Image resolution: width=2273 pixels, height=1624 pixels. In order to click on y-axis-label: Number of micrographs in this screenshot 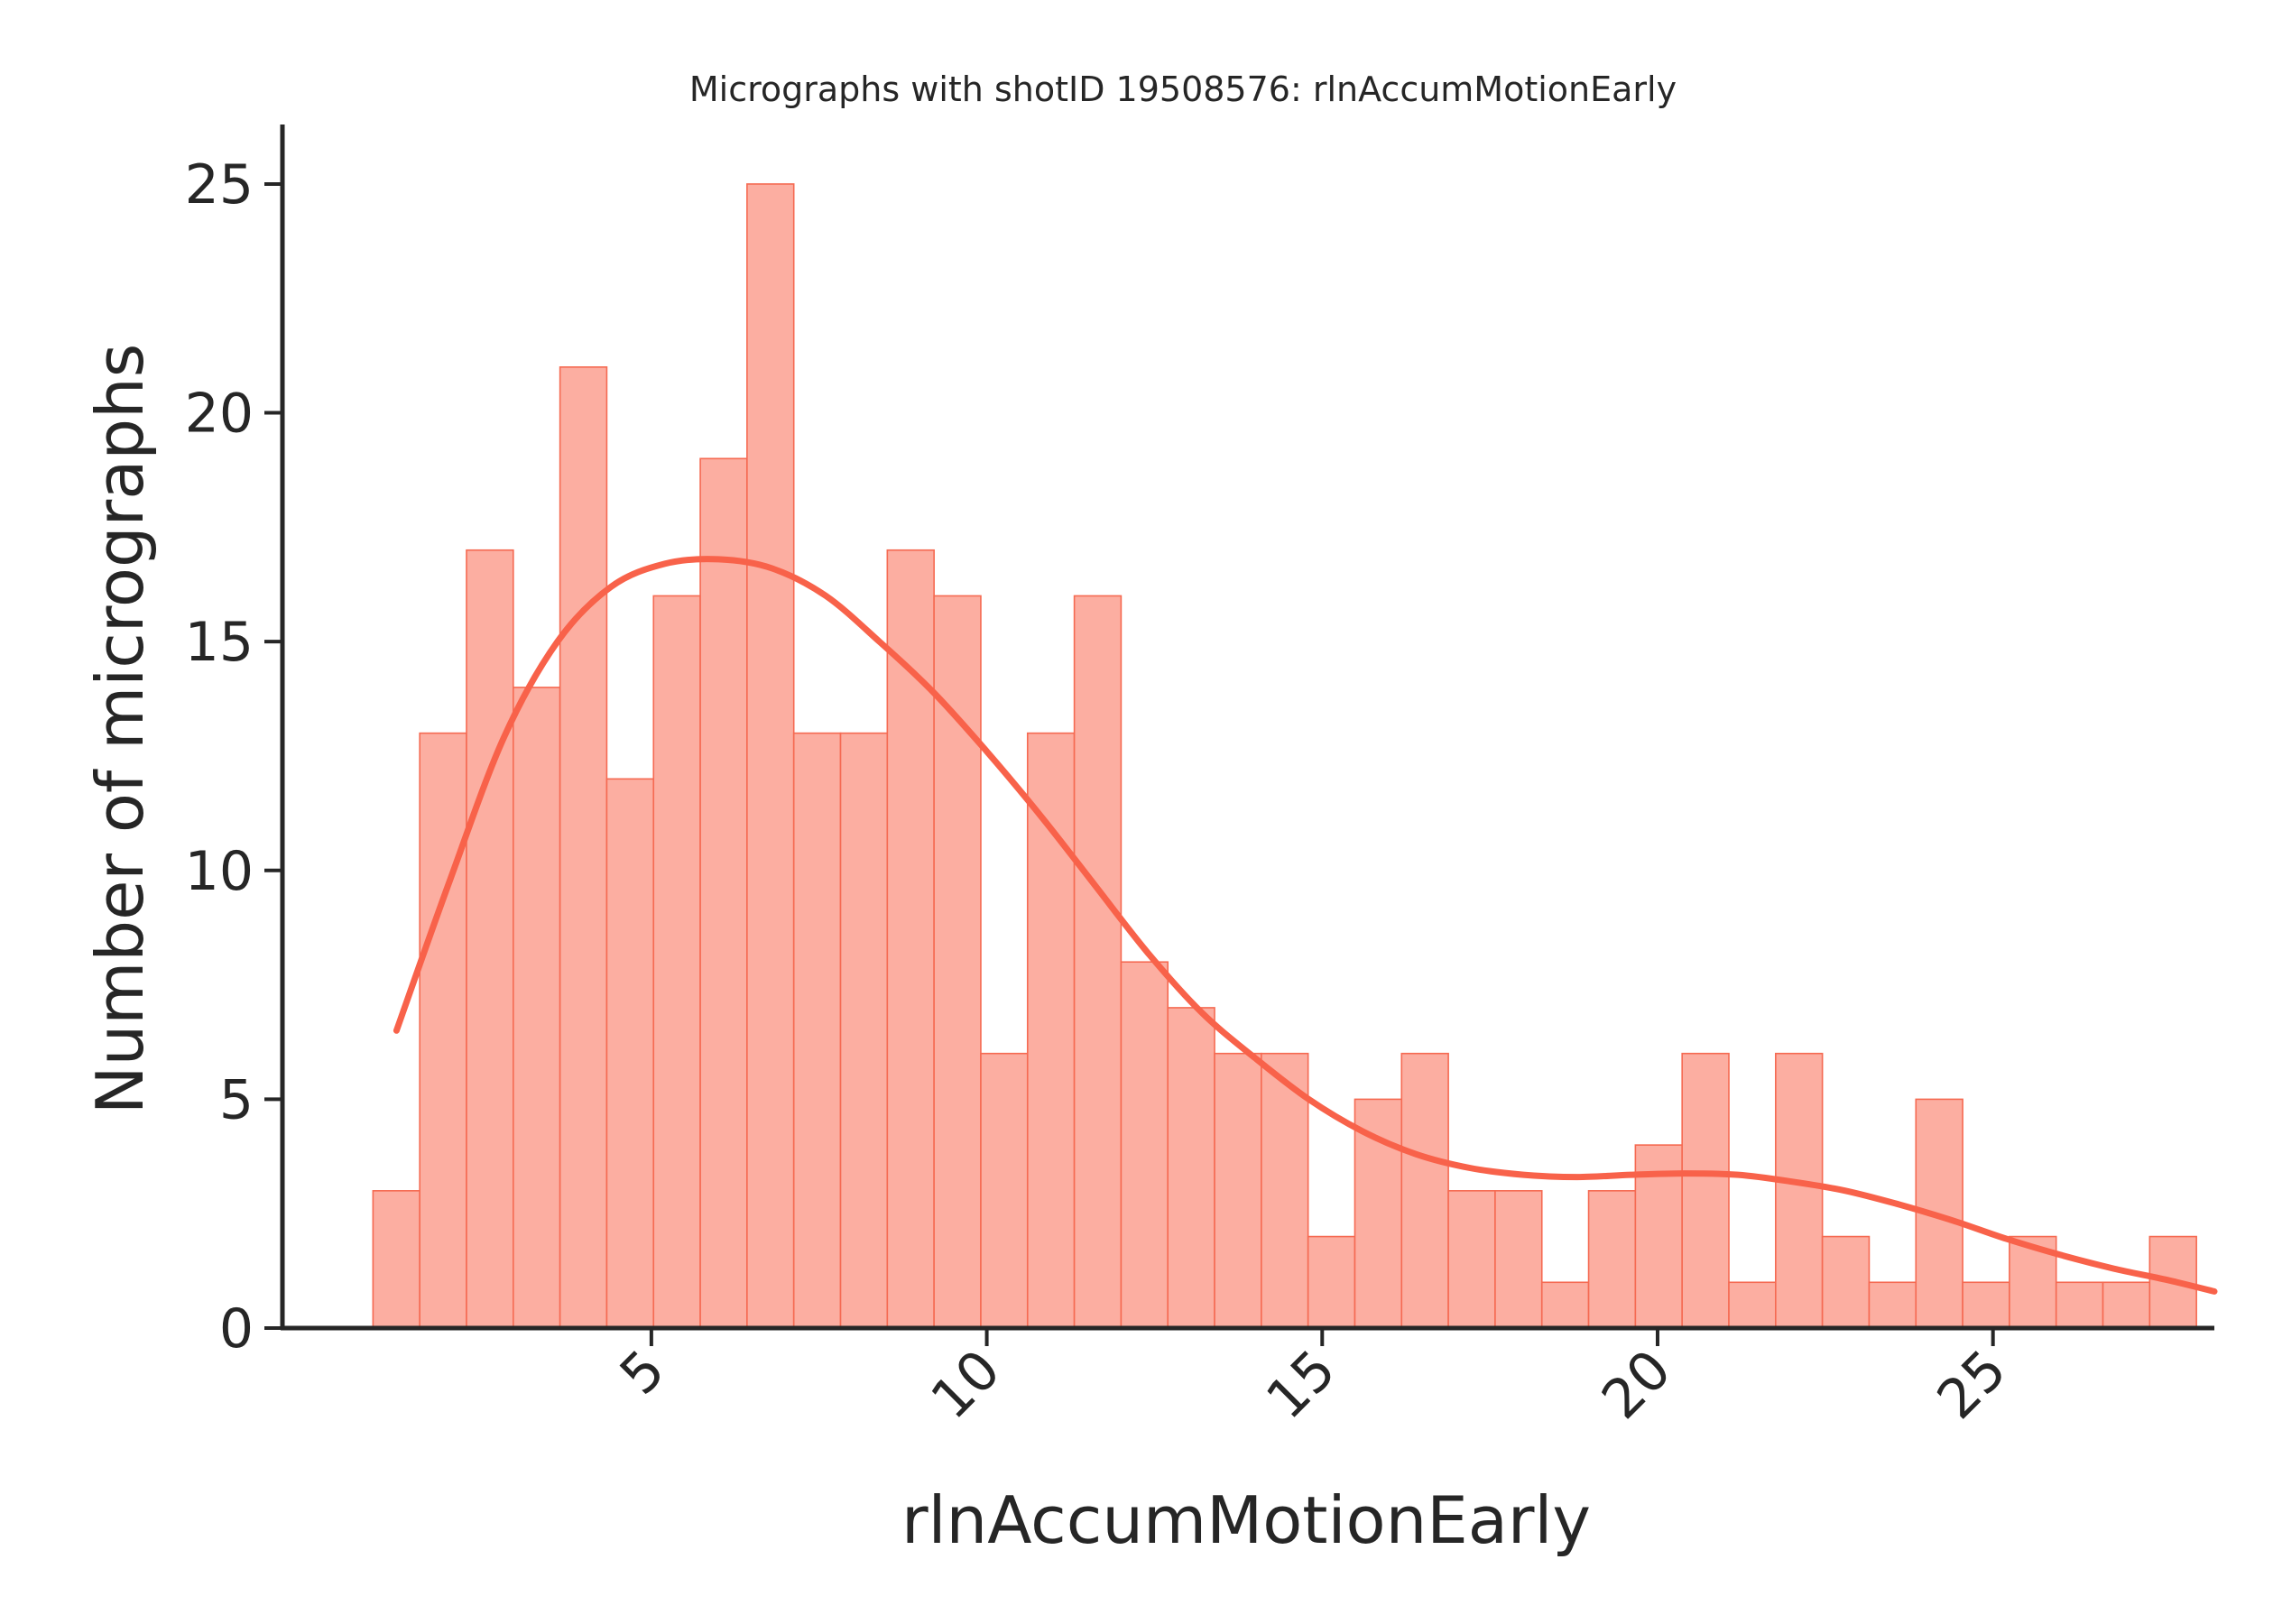, I will do `click(120, 729)`.